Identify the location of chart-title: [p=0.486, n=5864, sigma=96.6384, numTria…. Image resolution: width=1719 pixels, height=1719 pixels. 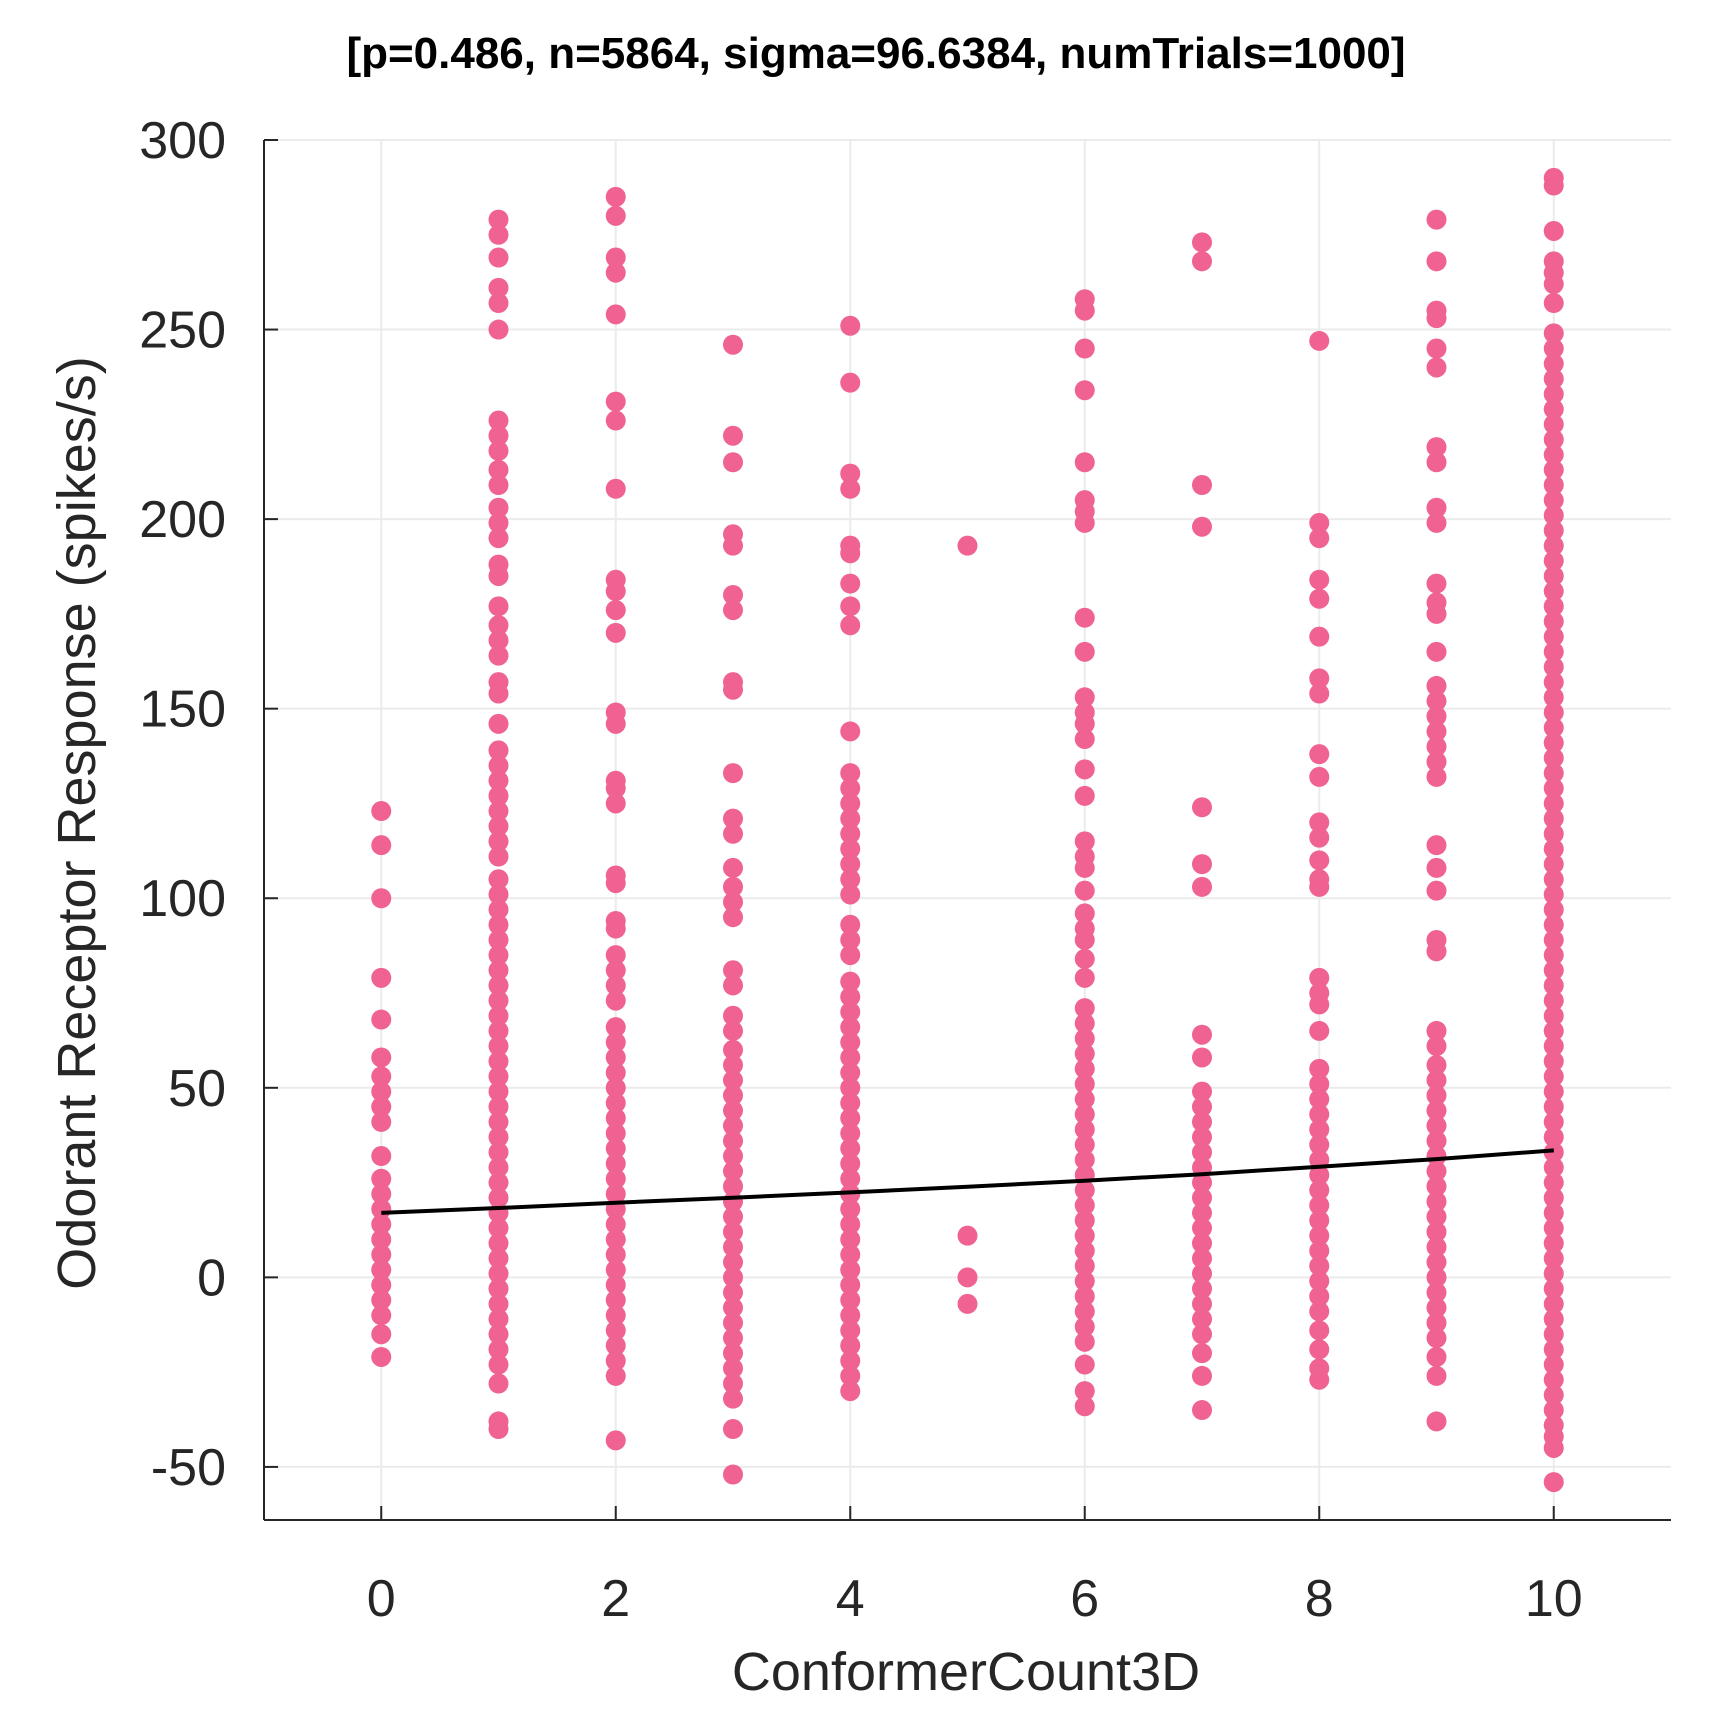
(875, 53).